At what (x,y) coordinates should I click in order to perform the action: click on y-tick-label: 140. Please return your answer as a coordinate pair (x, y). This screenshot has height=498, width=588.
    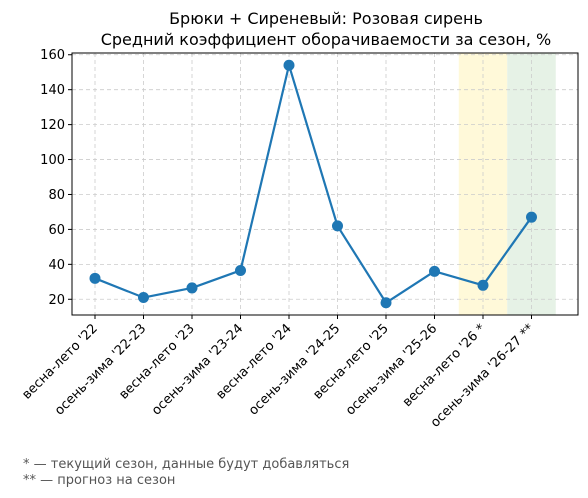
    Looking at the image, I should click on (52, 90).